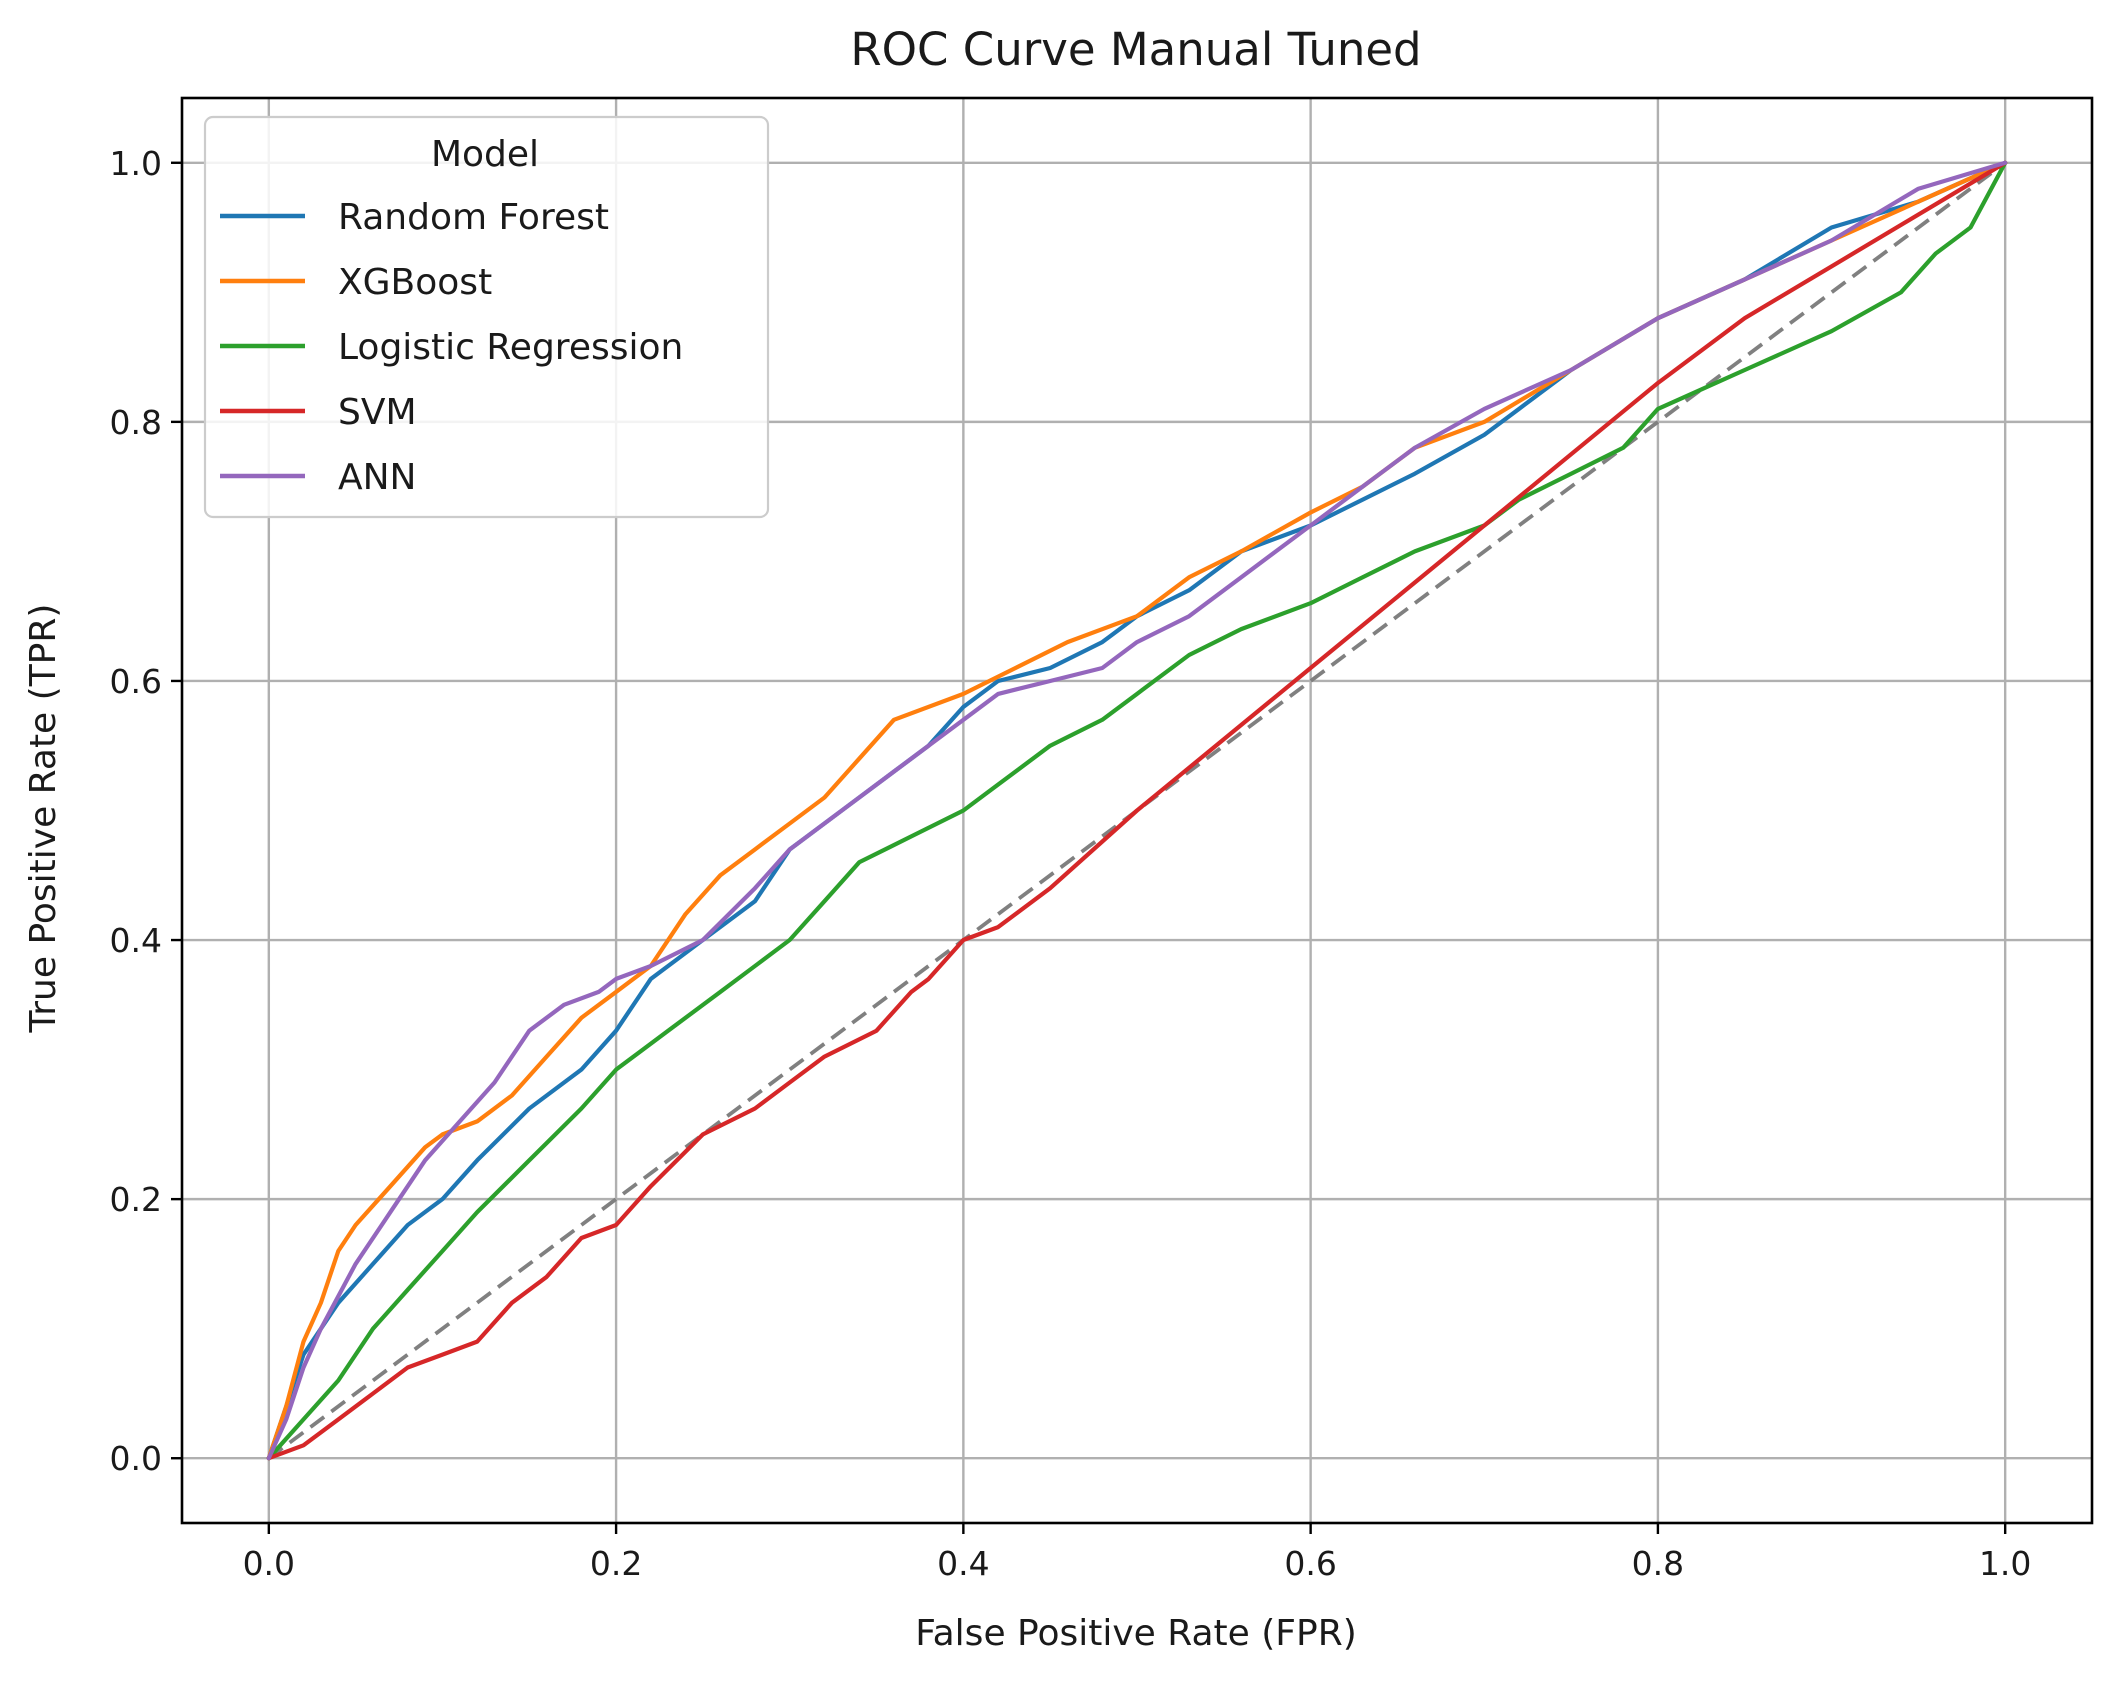 This screenshot has height=1689, width=2110. What do you see at coordinates (510, 347) in the screenshot?
I see `legend-label-logistic-regression: Logistic Regression` at bounding box center [510, 347].